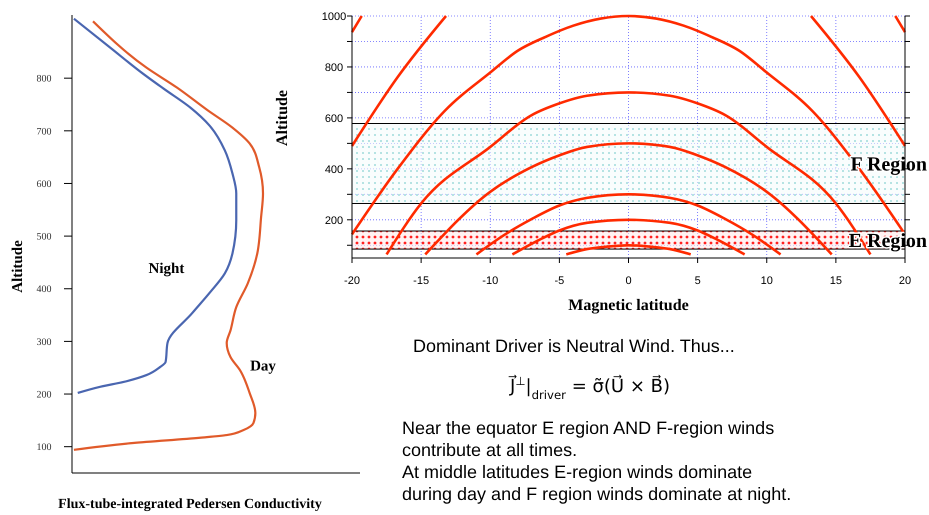 This screenshot has width=929, height=515. Describe the element at coordinates (263, 366) in the screenshot. I see `series-label: Day` at that location.